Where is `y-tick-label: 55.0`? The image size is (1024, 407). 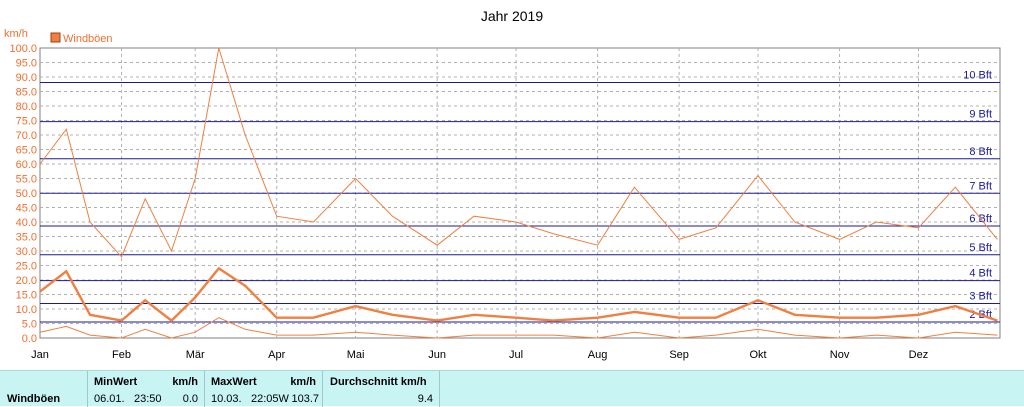 y-tick-label: 55.0 is located at coordinates (26, 180).